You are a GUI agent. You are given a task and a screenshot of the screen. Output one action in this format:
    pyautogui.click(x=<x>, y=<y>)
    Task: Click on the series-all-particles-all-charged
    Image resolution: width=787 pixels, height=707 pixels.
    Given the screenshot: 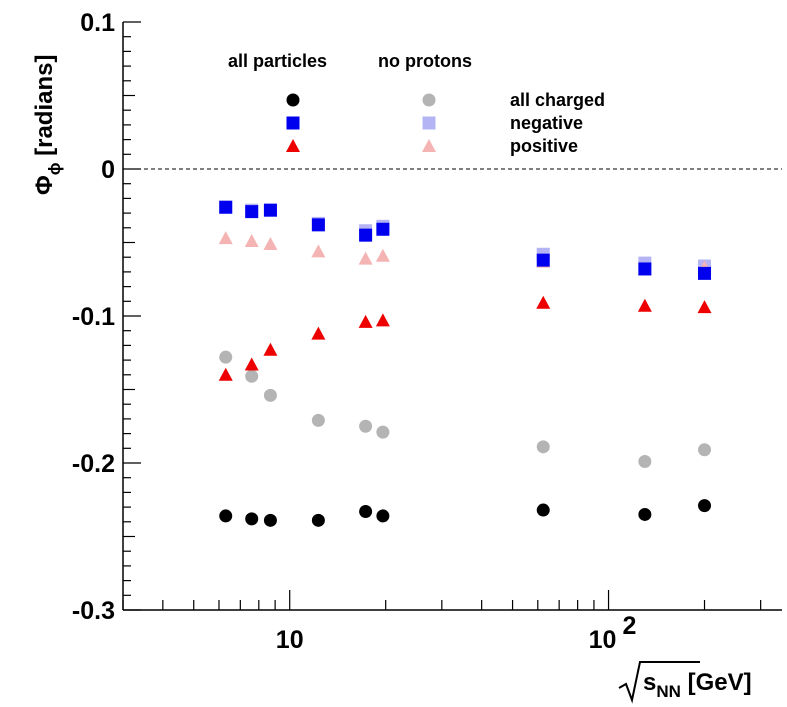 What is the action you would take?
    pyautogui.click(x=465, y=513)
    